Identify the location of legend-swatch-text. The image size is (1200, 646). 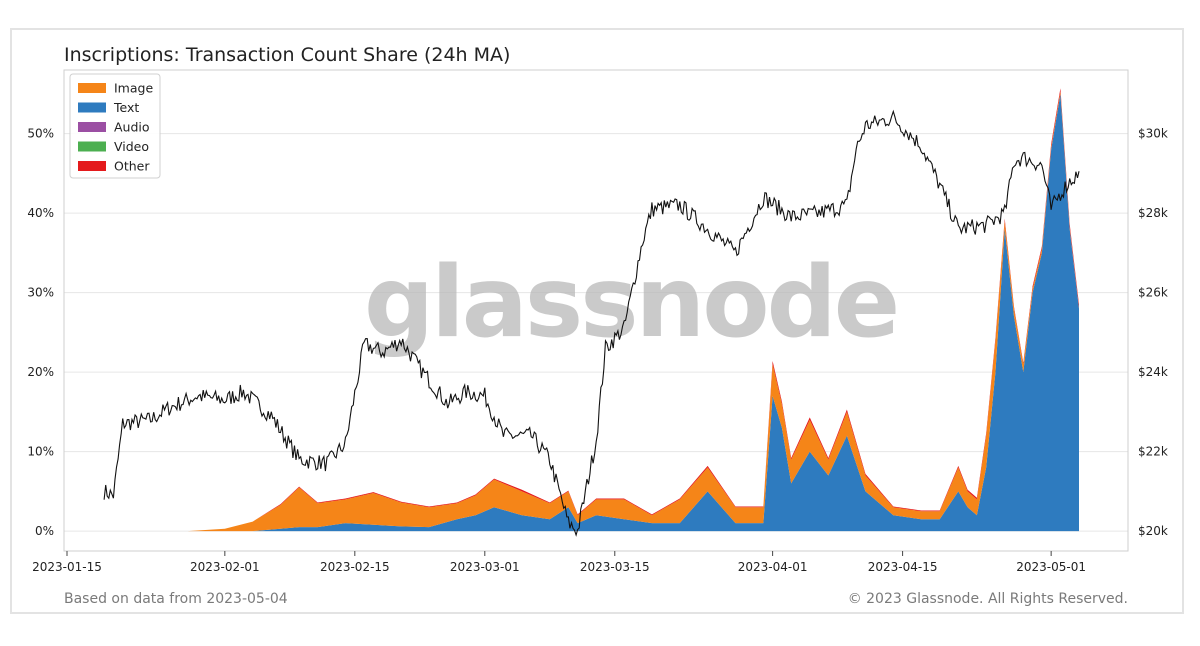
(92, 107).